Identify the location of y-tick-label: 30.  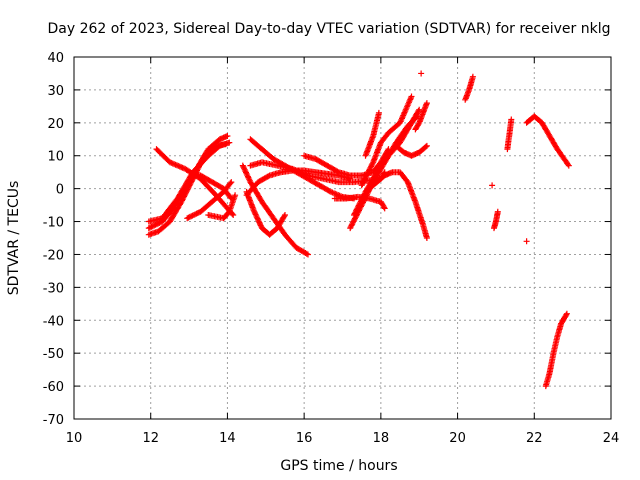
(55, 91).